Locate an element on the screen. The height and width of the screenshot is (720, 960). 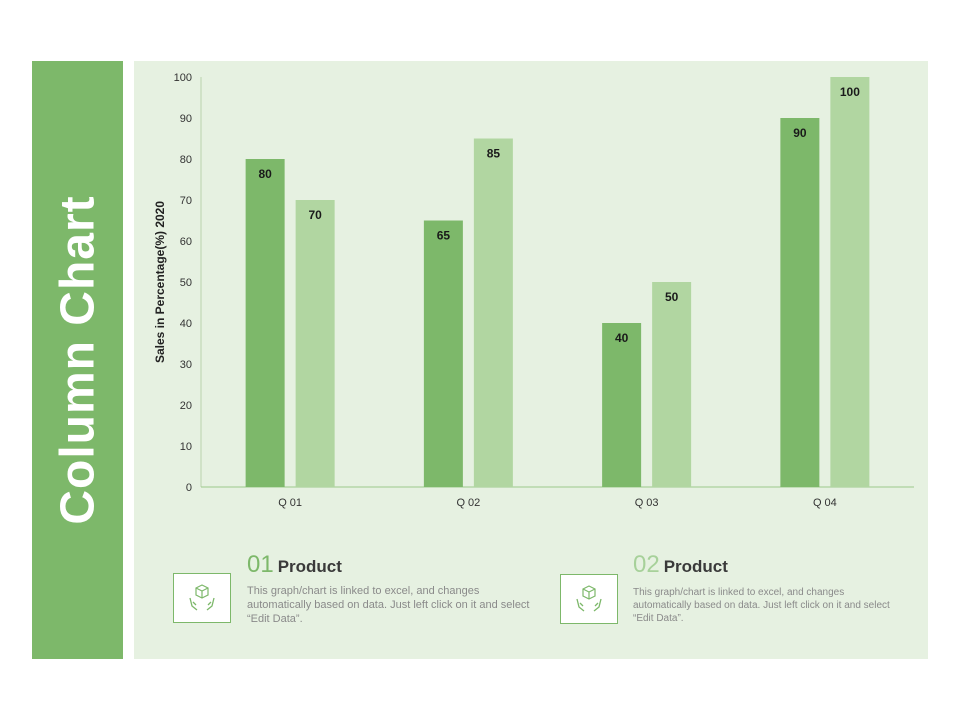
data-label: 80 is located at coordinates (265, 174).